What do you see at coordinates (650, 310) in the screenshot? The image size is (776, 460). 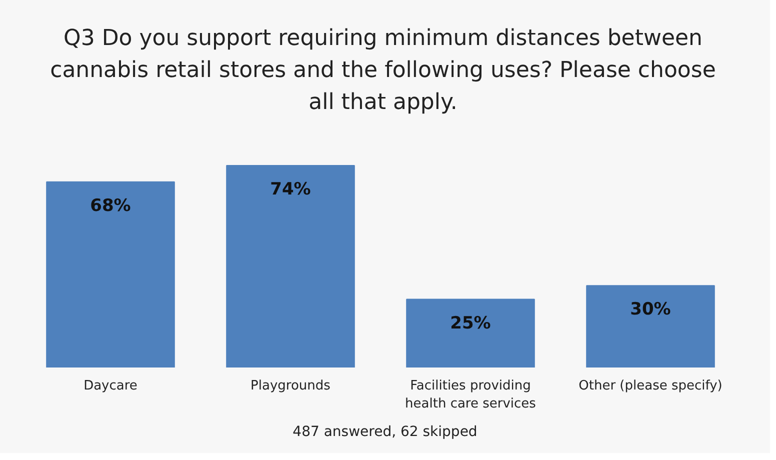 I see `data-label: 30%` at bounding box center [650, 310].